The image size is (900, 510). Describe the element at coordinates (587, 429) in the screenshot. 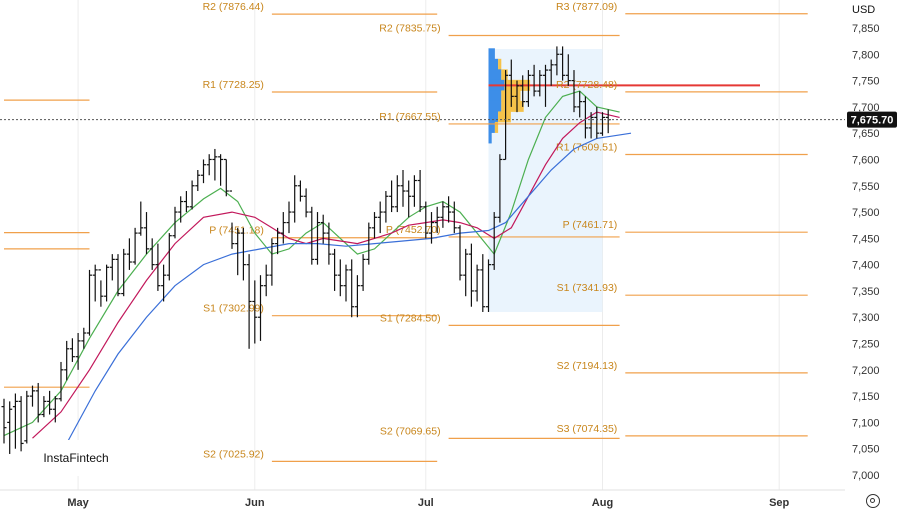

I see `pivot-label: S3 (7074.35)` at that location.